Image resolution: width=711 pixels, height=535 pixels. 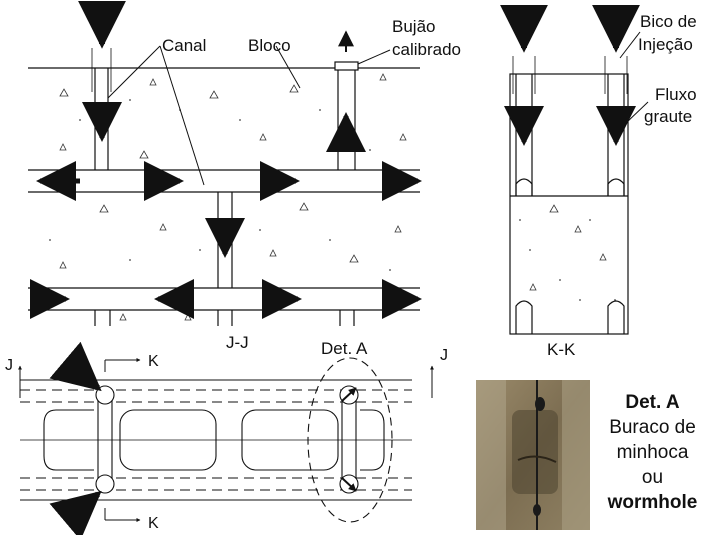 What do you see at coordinates (9, 365) in the screenshot?
I see `label-cut-j-left: J` at bounding box center [9, 365].